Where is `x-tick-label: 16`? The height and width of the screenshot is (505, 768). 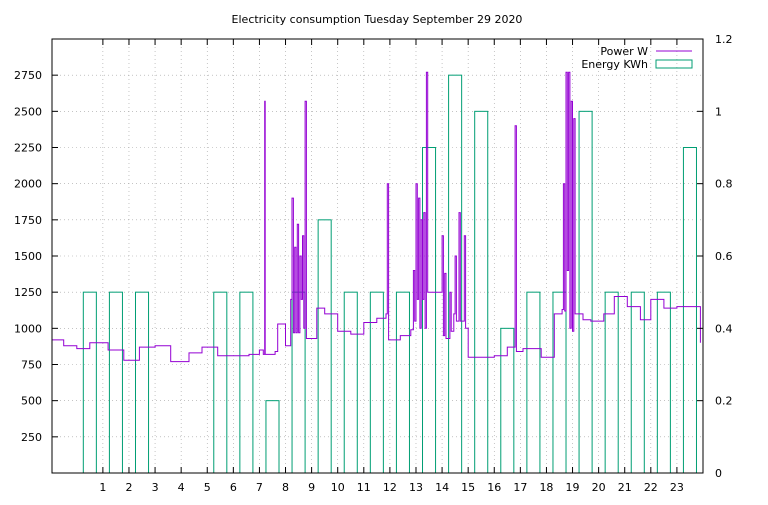 x-tick-label: 16 is located at coordinates (494, 487).